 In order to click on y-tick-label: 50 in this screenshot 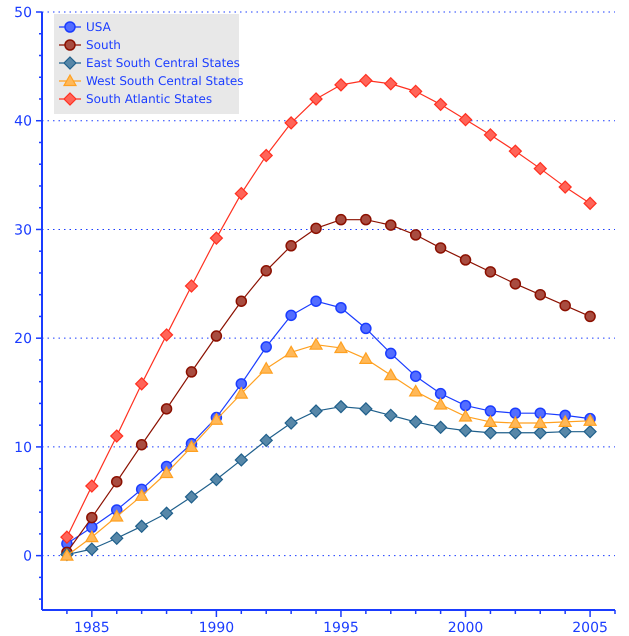, I will do `click(23, 12)`.